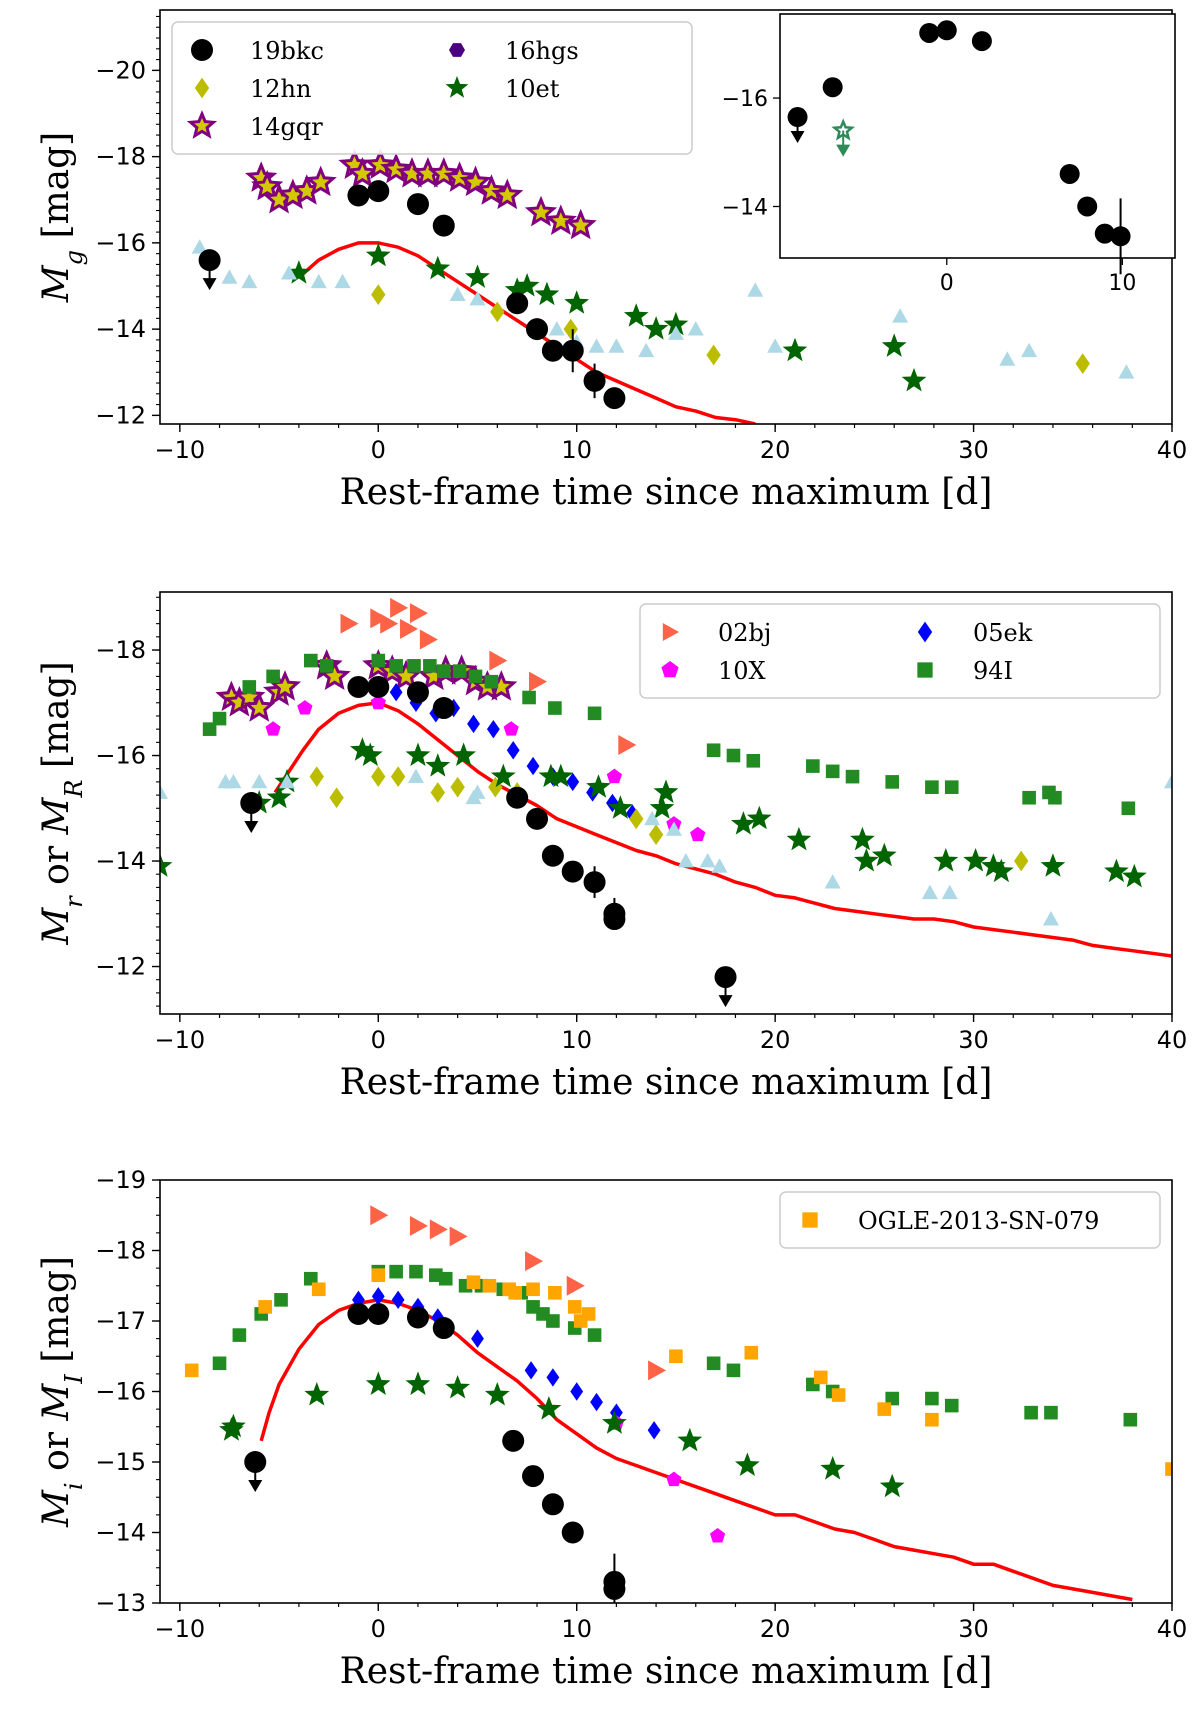 The width and height of the screenshot is (1200, 1711). I want to click on y-axis-title-part: M, so click(56, 1508).